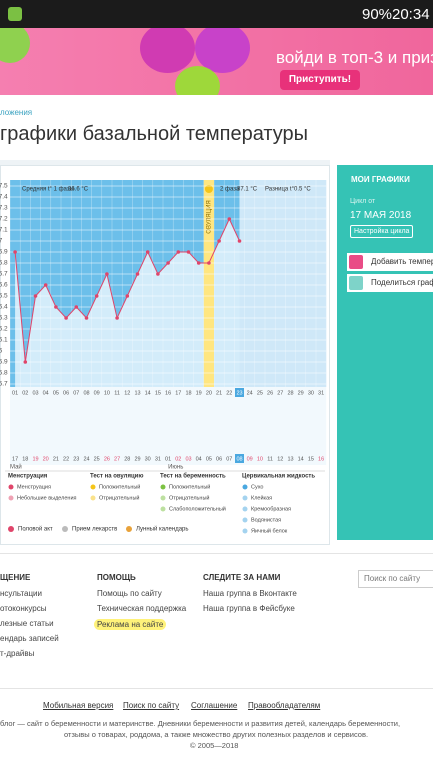  What do you see at coordinates (302, 190) in the screenshot?
I see `stat: 0.5 °С` at bounding box center [302, 190].